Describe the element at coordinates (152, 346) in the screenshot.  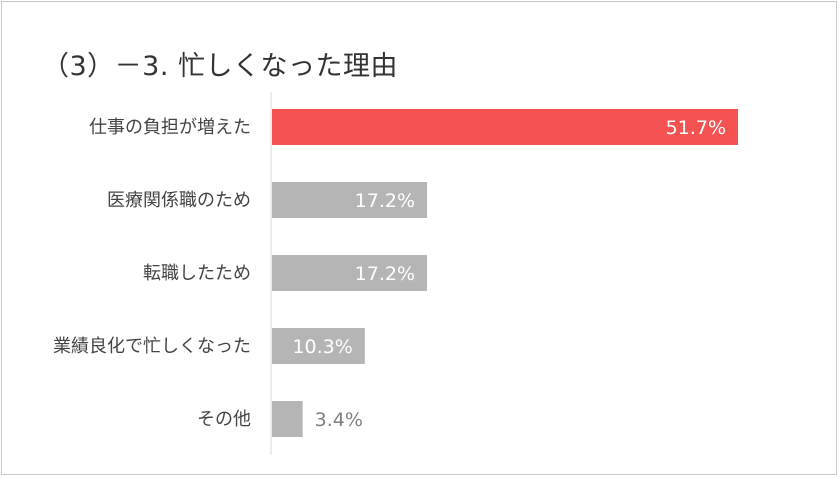
I see `category-label: 業績良化で忙しくなった` at that location.